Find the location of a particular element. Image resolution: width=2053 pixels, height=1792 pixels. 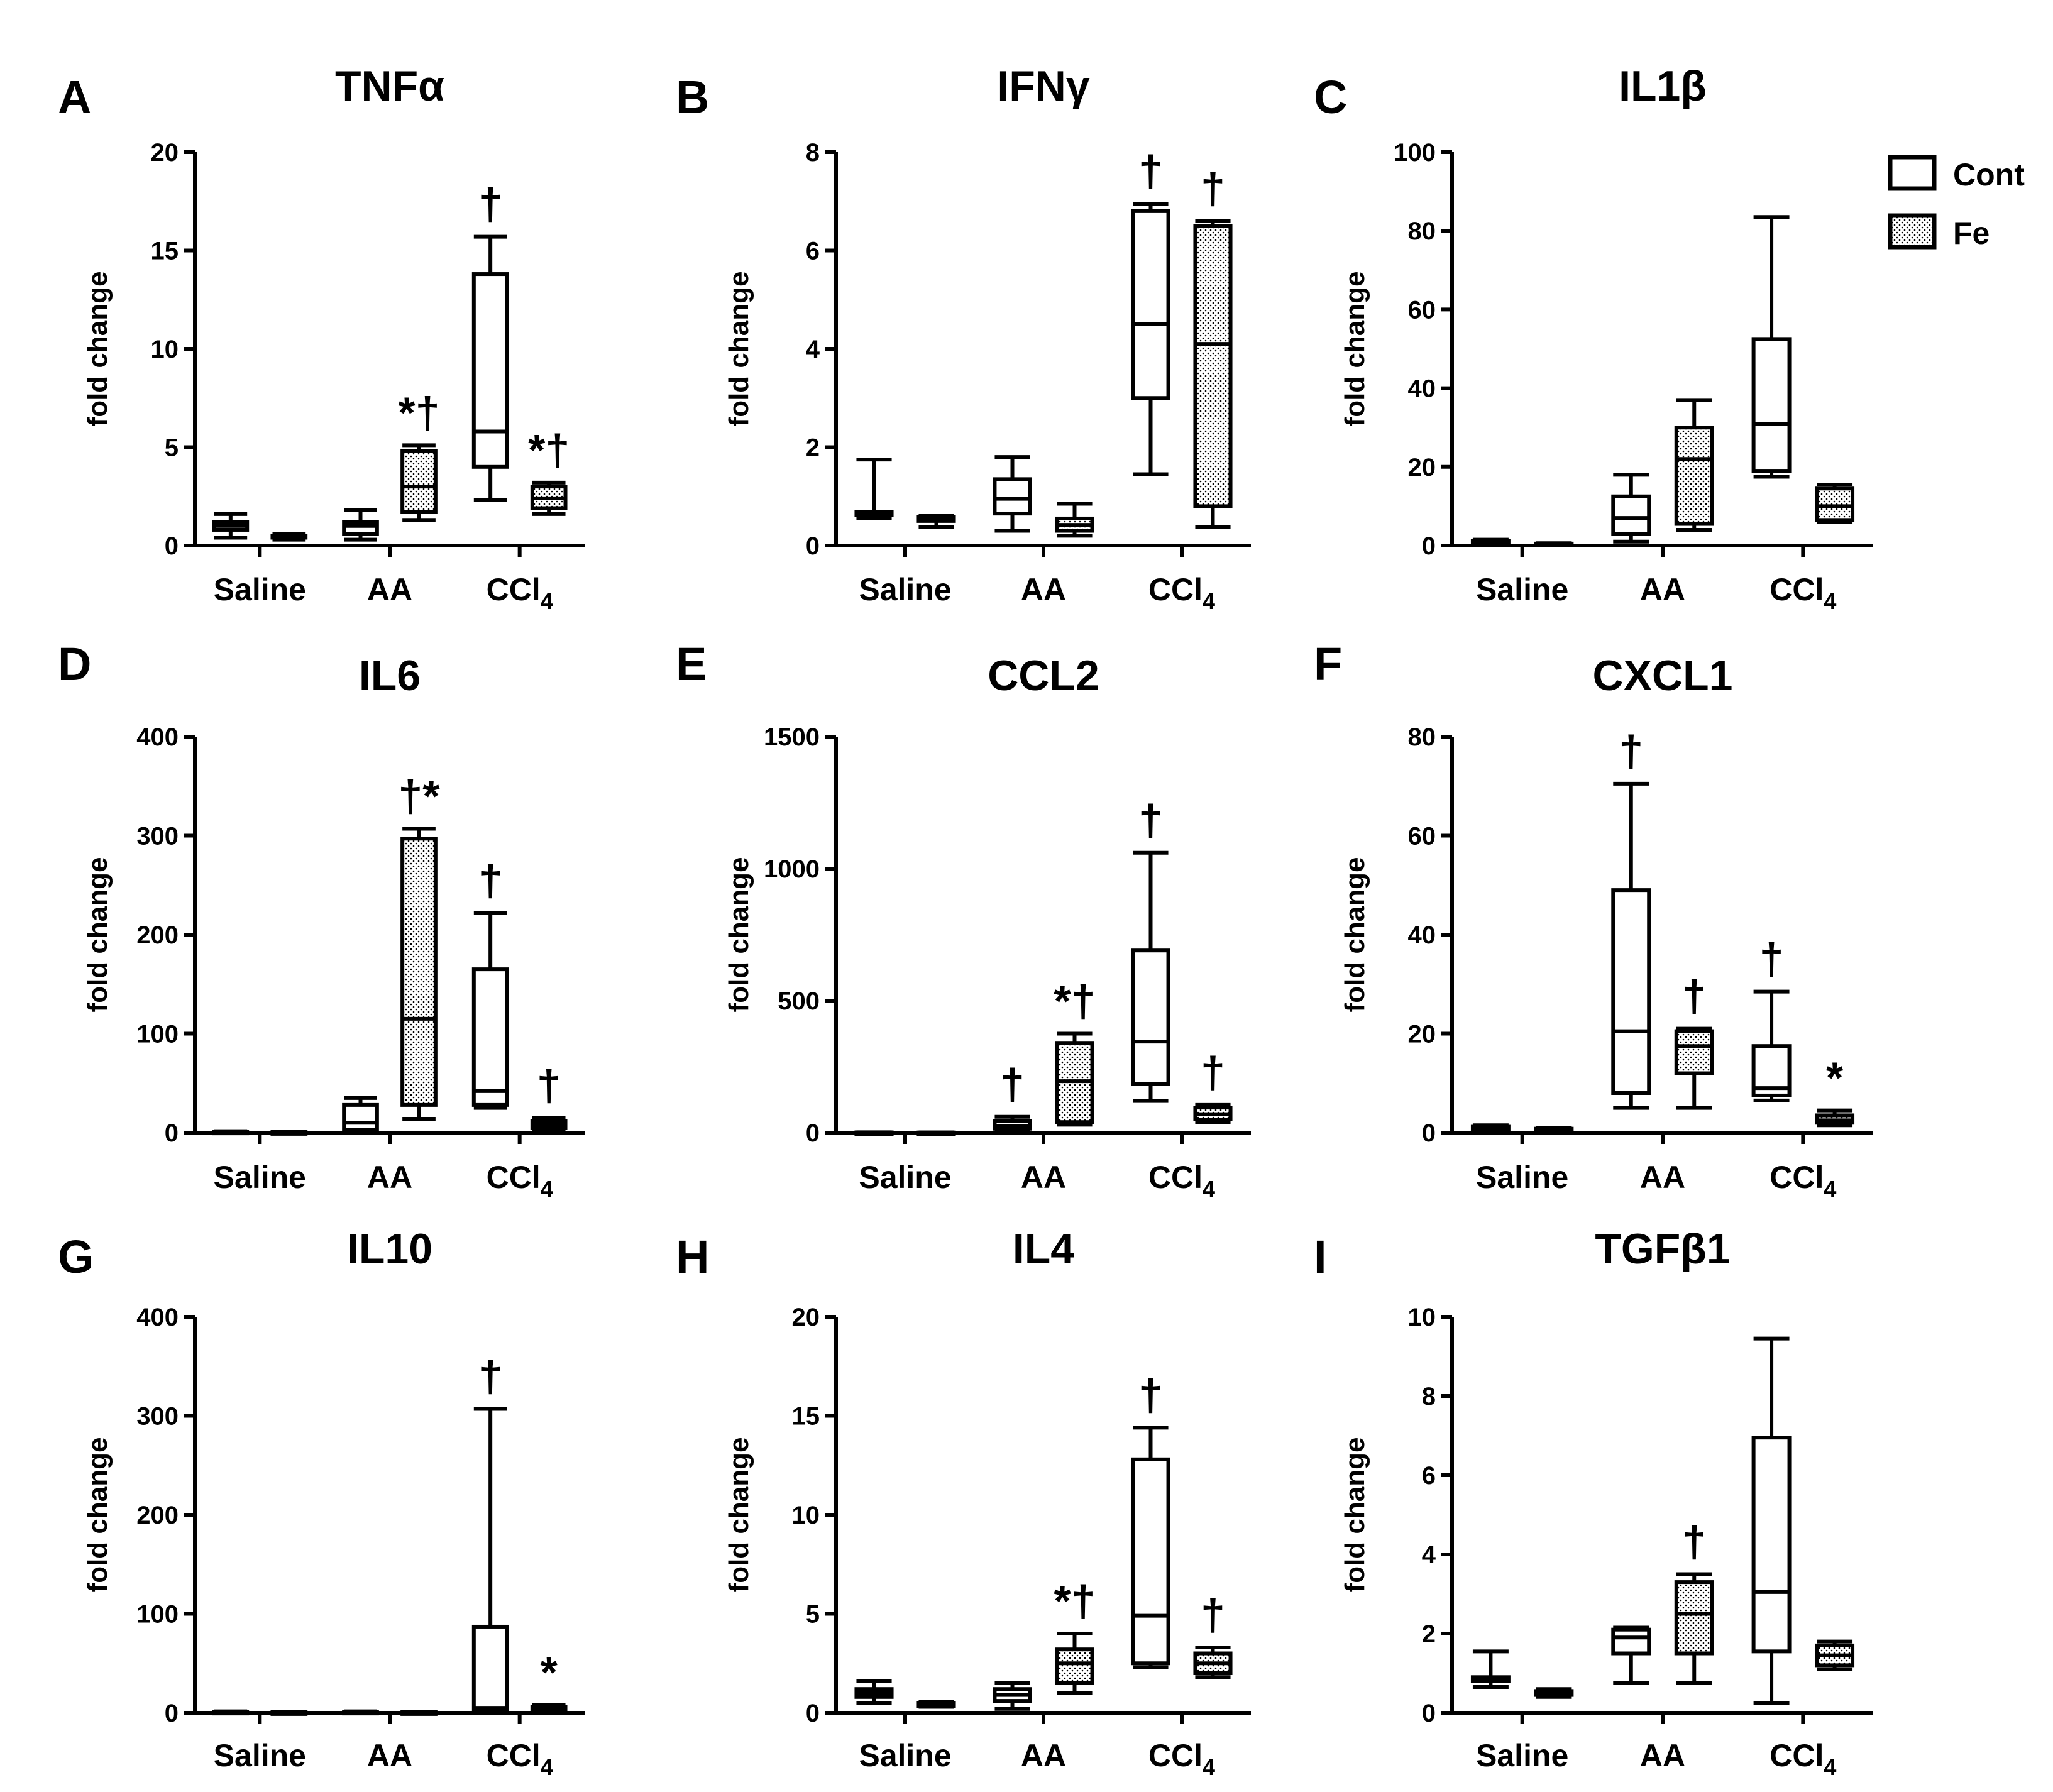

panel-letter: E is located at coordinates (691, 664).